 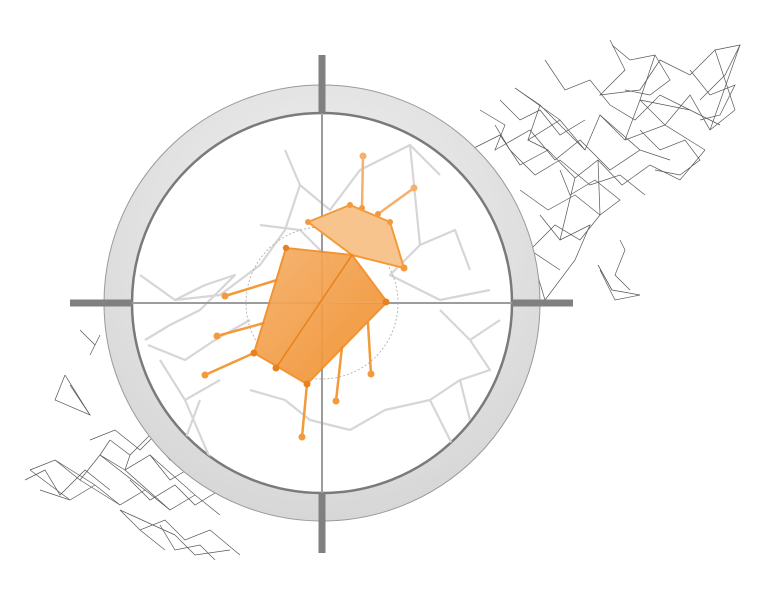 I want to click on bug-icon, so click(x=309, y=296).